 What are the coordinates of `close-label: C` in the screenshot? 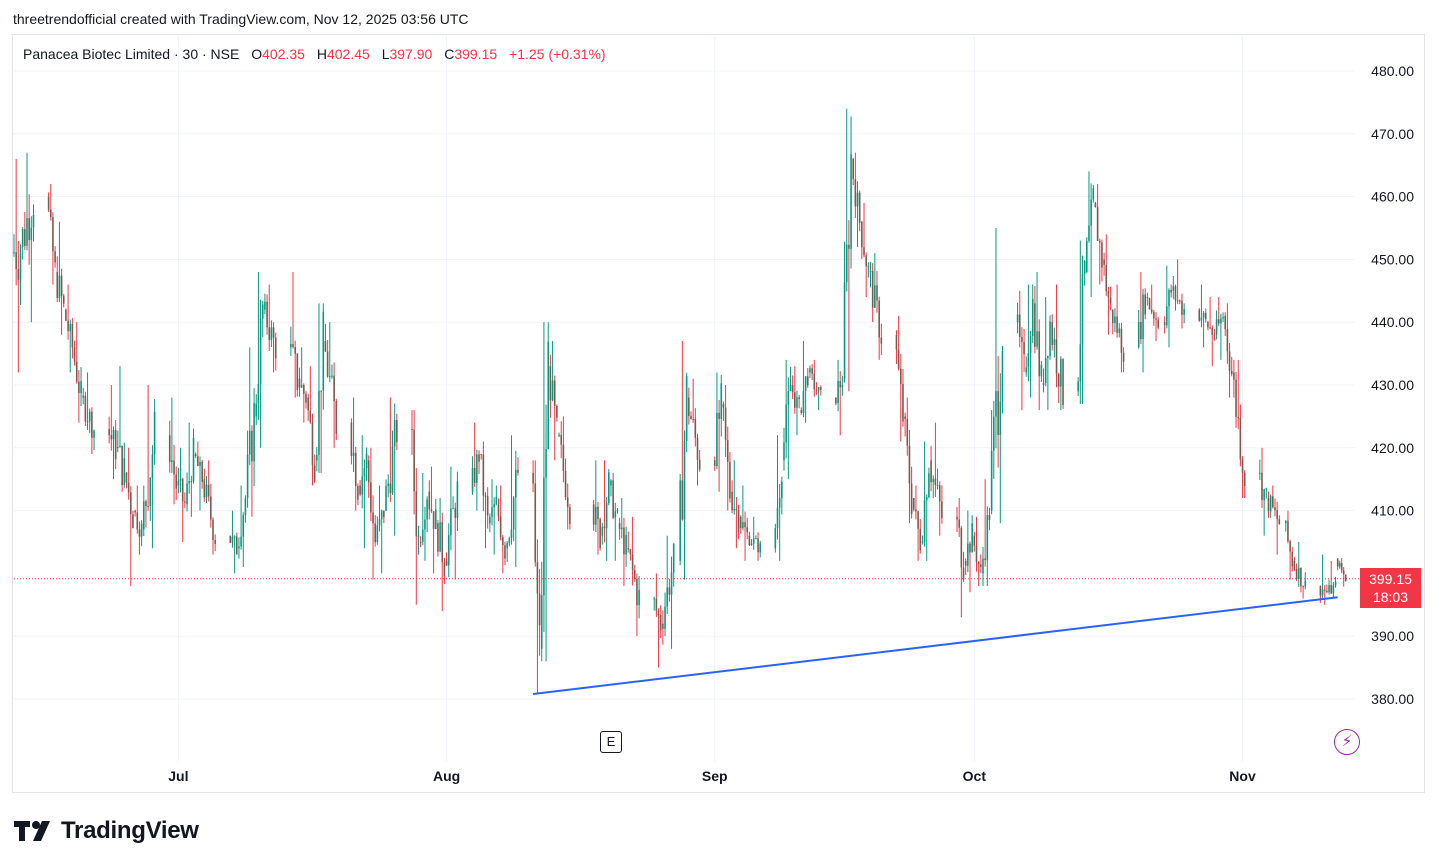 It's located at (449, 54).